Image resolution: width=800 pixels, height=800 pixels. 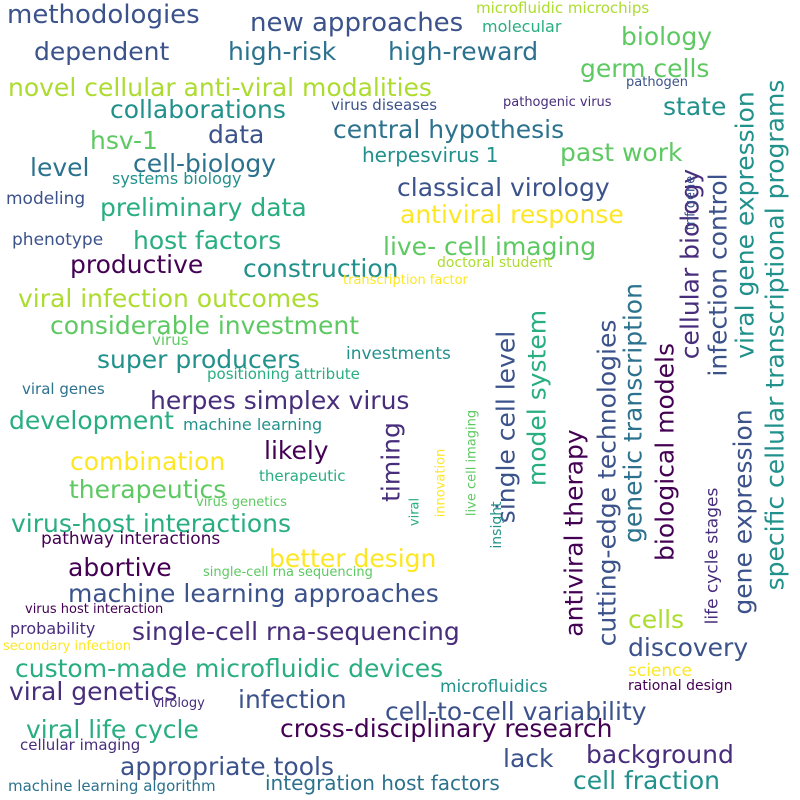 I want to click on word-vertical: genetic transcription, so click(x=633, y=413).